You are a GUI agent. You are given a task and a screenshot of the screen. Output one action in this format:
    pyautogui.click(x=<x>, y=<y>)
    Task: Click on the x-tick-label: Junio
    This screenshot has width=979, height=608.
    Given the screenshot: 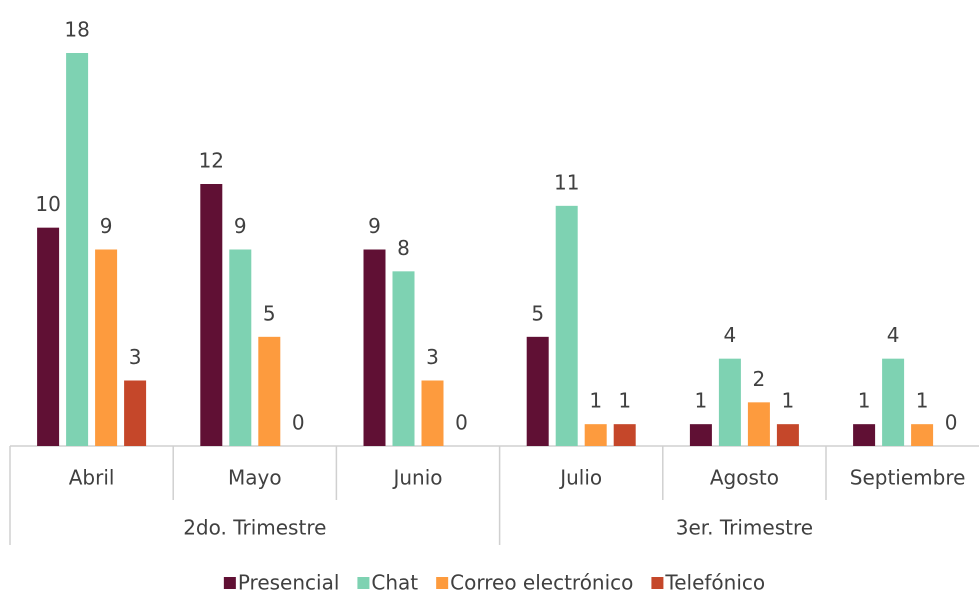 What is the action you would take?
    pyautogui.click(x=416, y=478)
    